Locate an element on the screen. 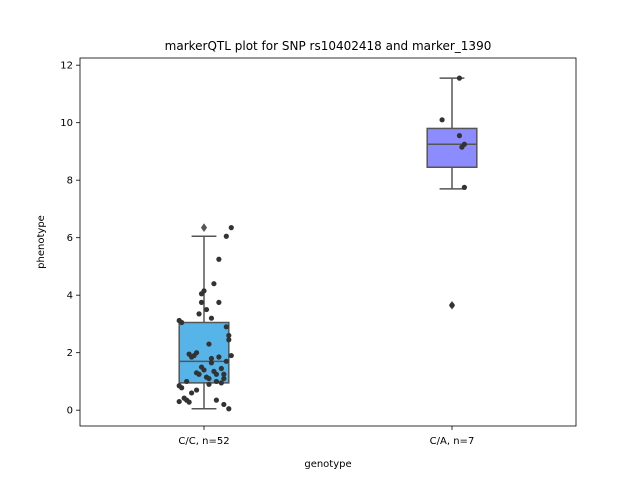 This screenshot has width=640, height=480. y-tick-label: 4 is located at coordinates (70, 296).